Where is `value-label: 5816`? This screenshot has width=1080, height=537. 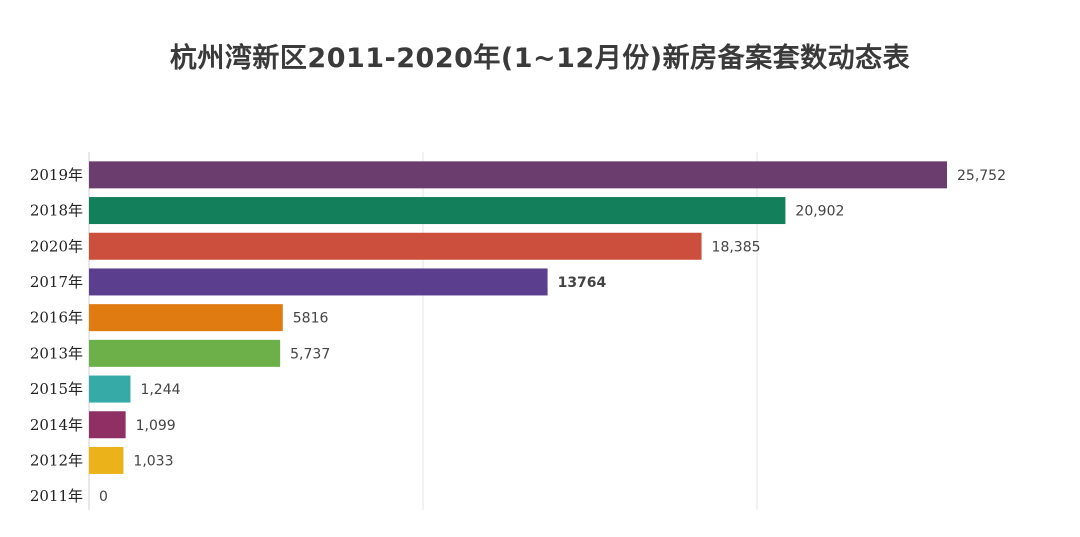 value-label: 5816 is located at coordinates (311, 319).